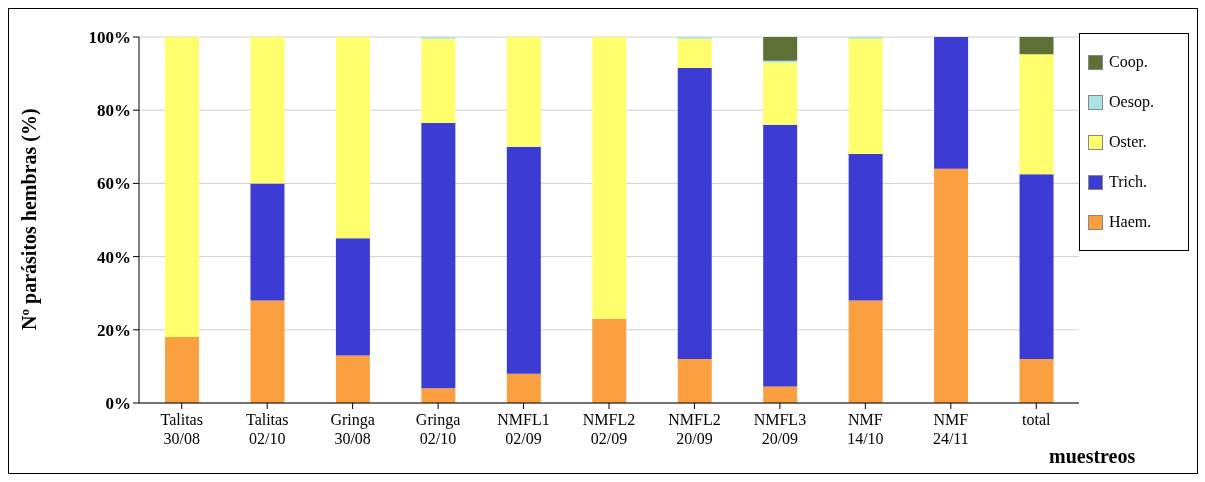 The height and width of the screenshot is (482, 1205). What do you see at coordinates (523, 429) in the screenshot?
I see `x-tick-label: NMFL1 02/09` at bounding box center [523, 429].